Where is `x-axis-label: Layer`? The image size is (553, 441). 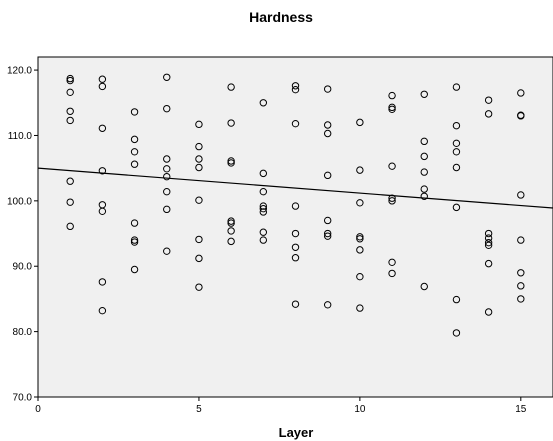
x-axis-label: Layer is located at coordinates (296, 432).